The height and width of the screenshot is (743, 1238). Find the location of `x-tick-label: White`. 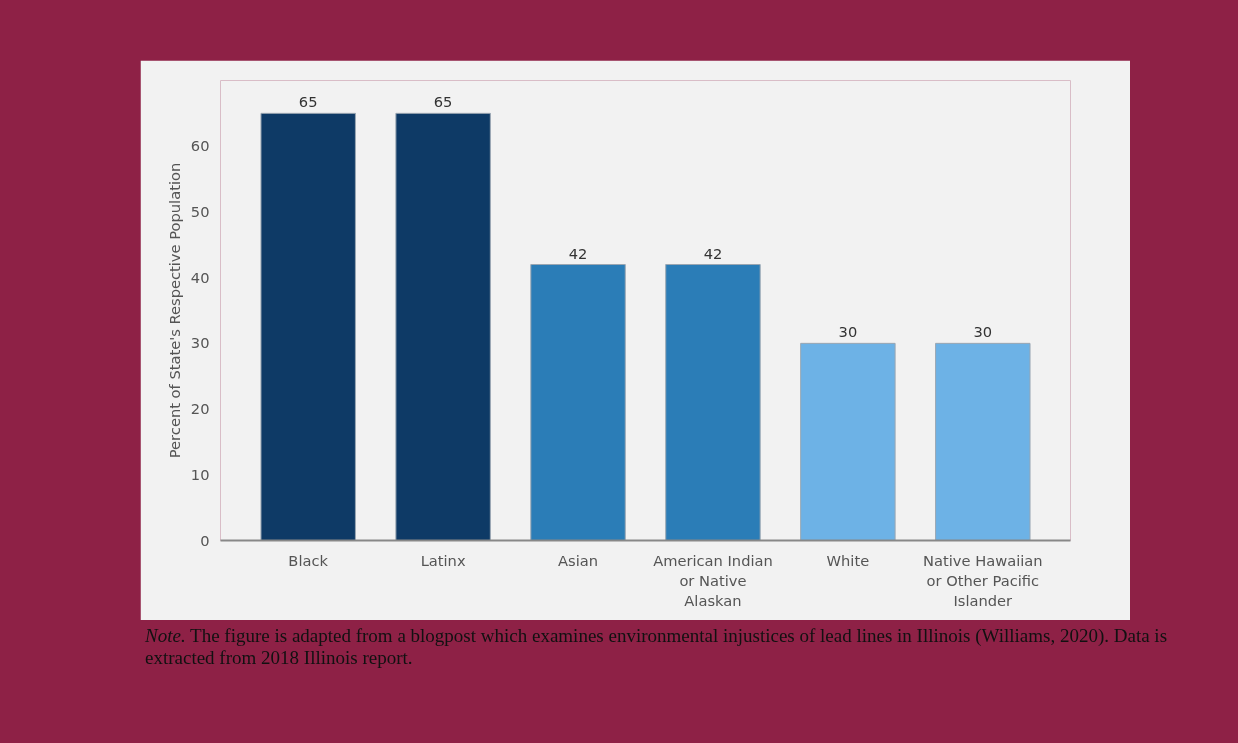

x-tick-label: White is located at coordinates (848, 560).